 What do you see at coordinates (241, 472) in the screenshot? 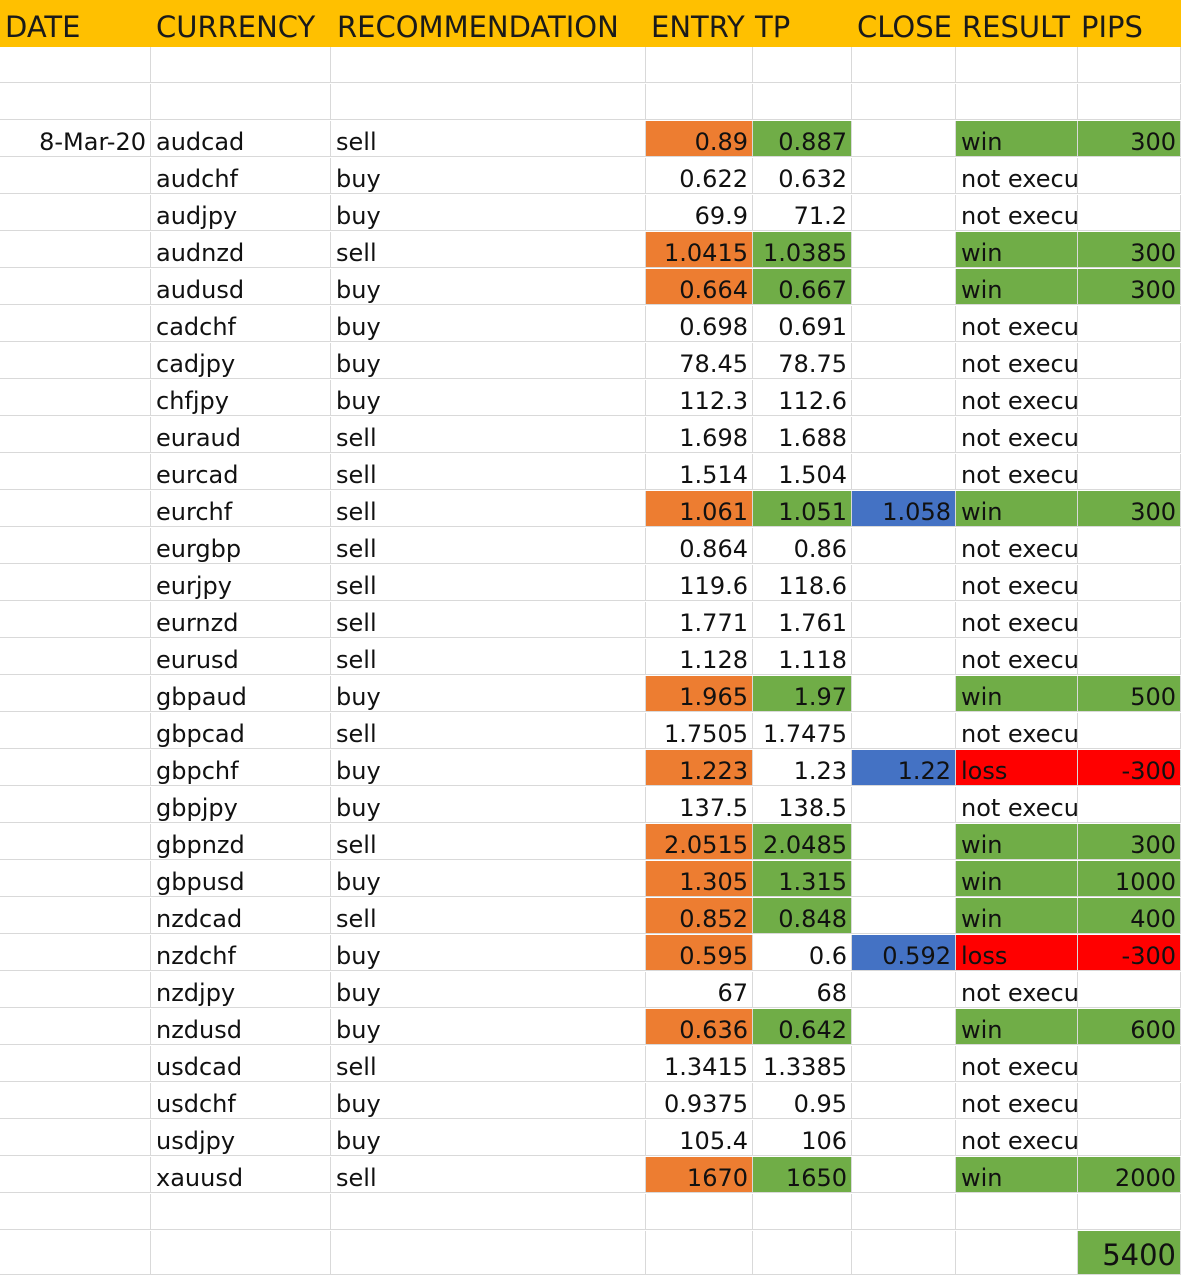
I see `currency-cell: eurcad` at bounding box center [241, 472].